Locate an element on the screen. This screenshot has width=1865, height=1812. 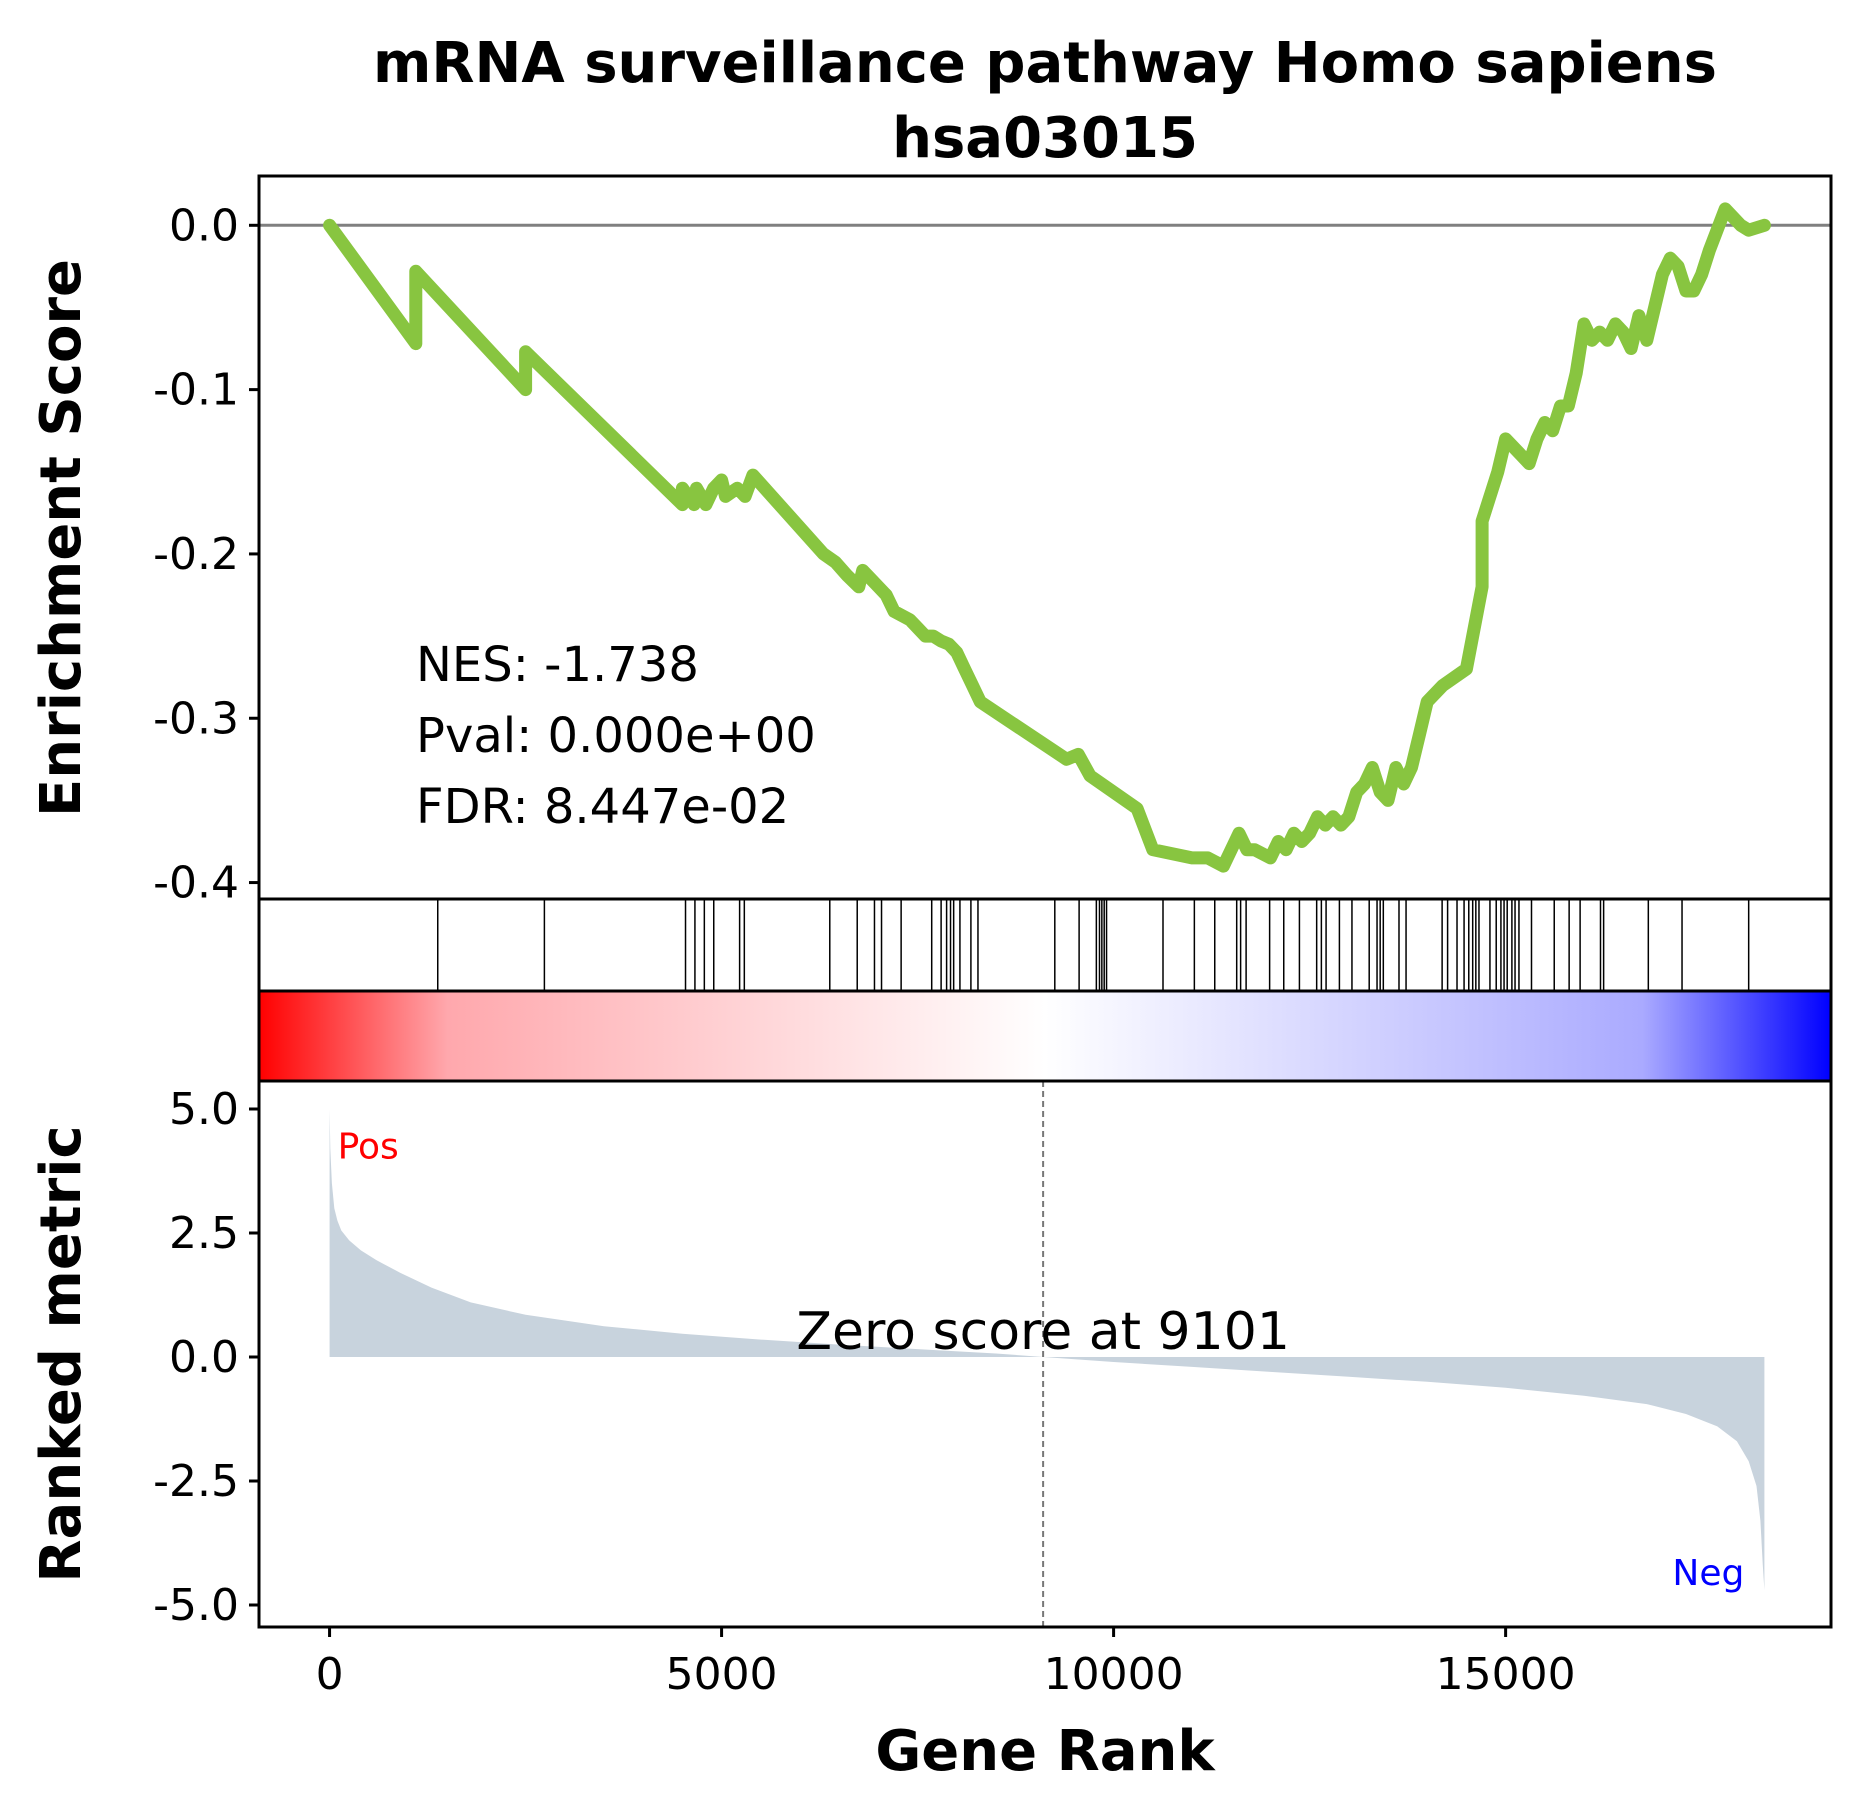
x-tick-label: 5000 is located at coordinates (722, 1674).